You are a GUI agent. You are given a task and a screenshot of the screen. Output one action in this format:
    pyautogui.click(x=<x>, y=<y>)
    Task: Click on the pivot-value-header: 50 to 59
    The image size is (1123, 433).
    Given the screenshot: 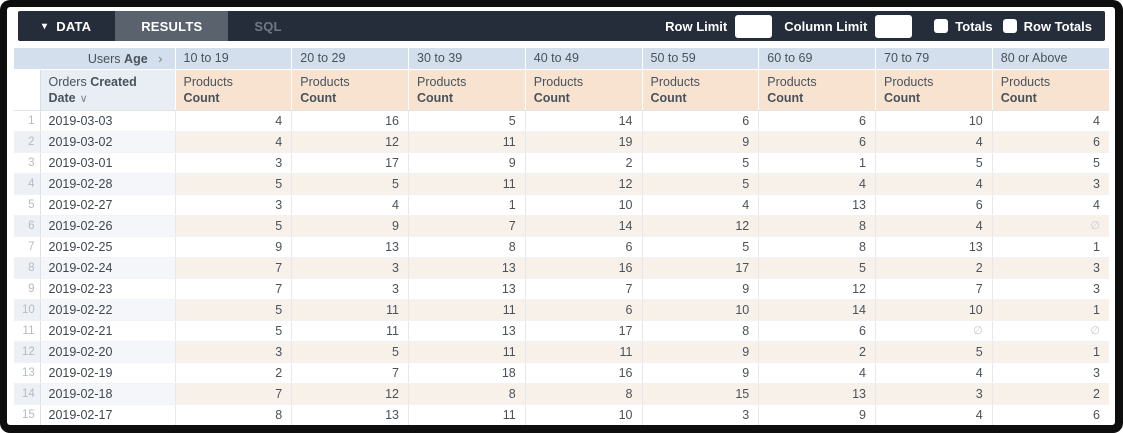 What is the action you would take?
    pyautogui.click(x=700, y=59)
    